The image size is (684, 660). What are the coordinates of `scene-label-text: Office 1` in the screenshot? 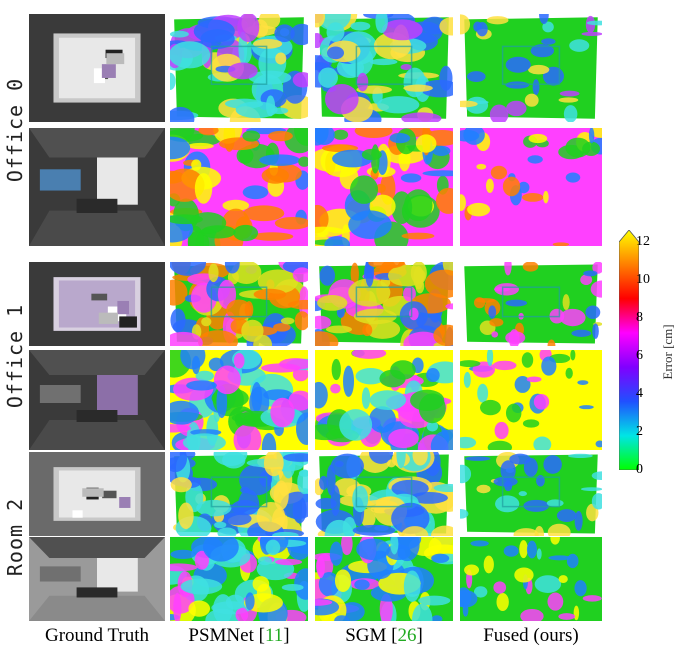 It's located at (15, 356).